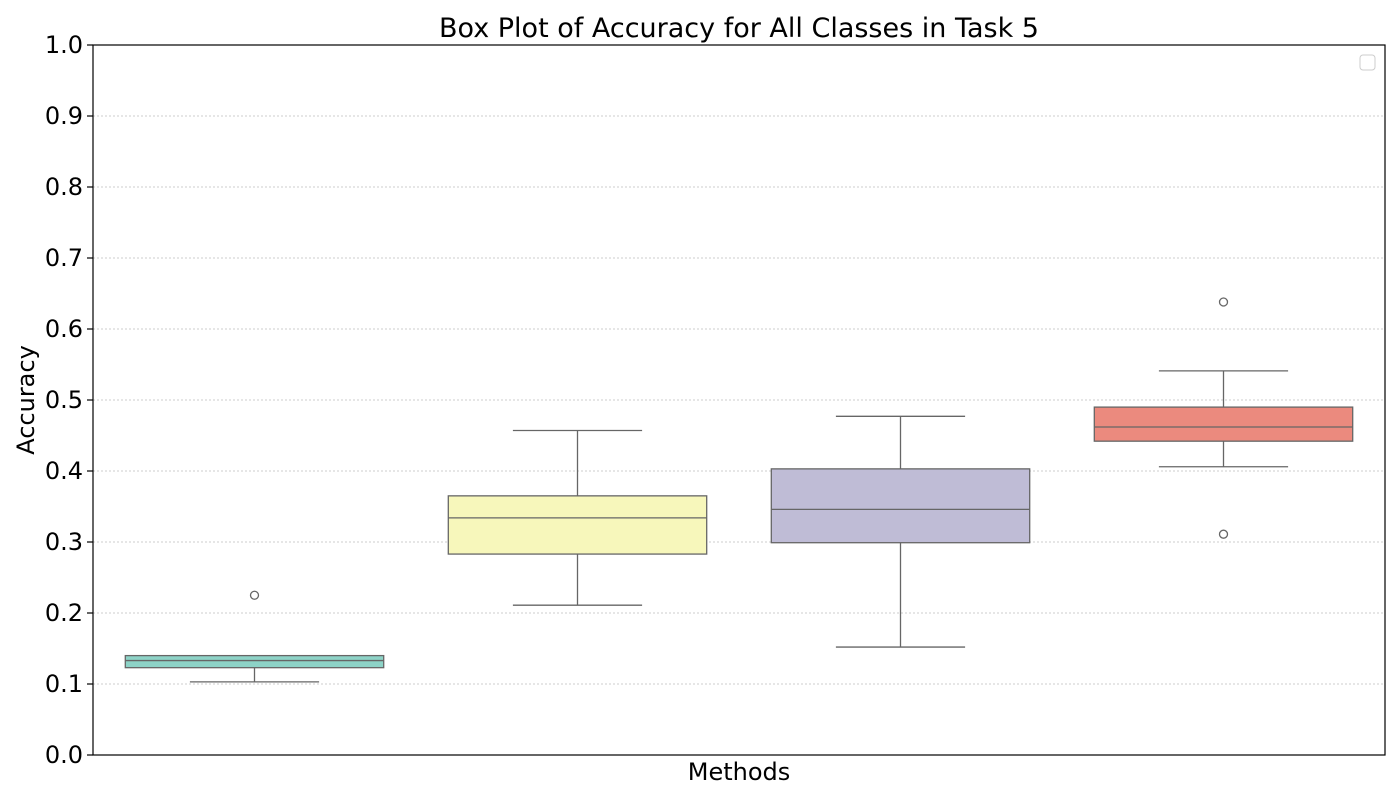 This screenshot has height=800, width=1400. What do you see at coordinates (64, 613) in the screenshot?
I see `y-tick-label: 0.2` at bounding box center [64, 613].